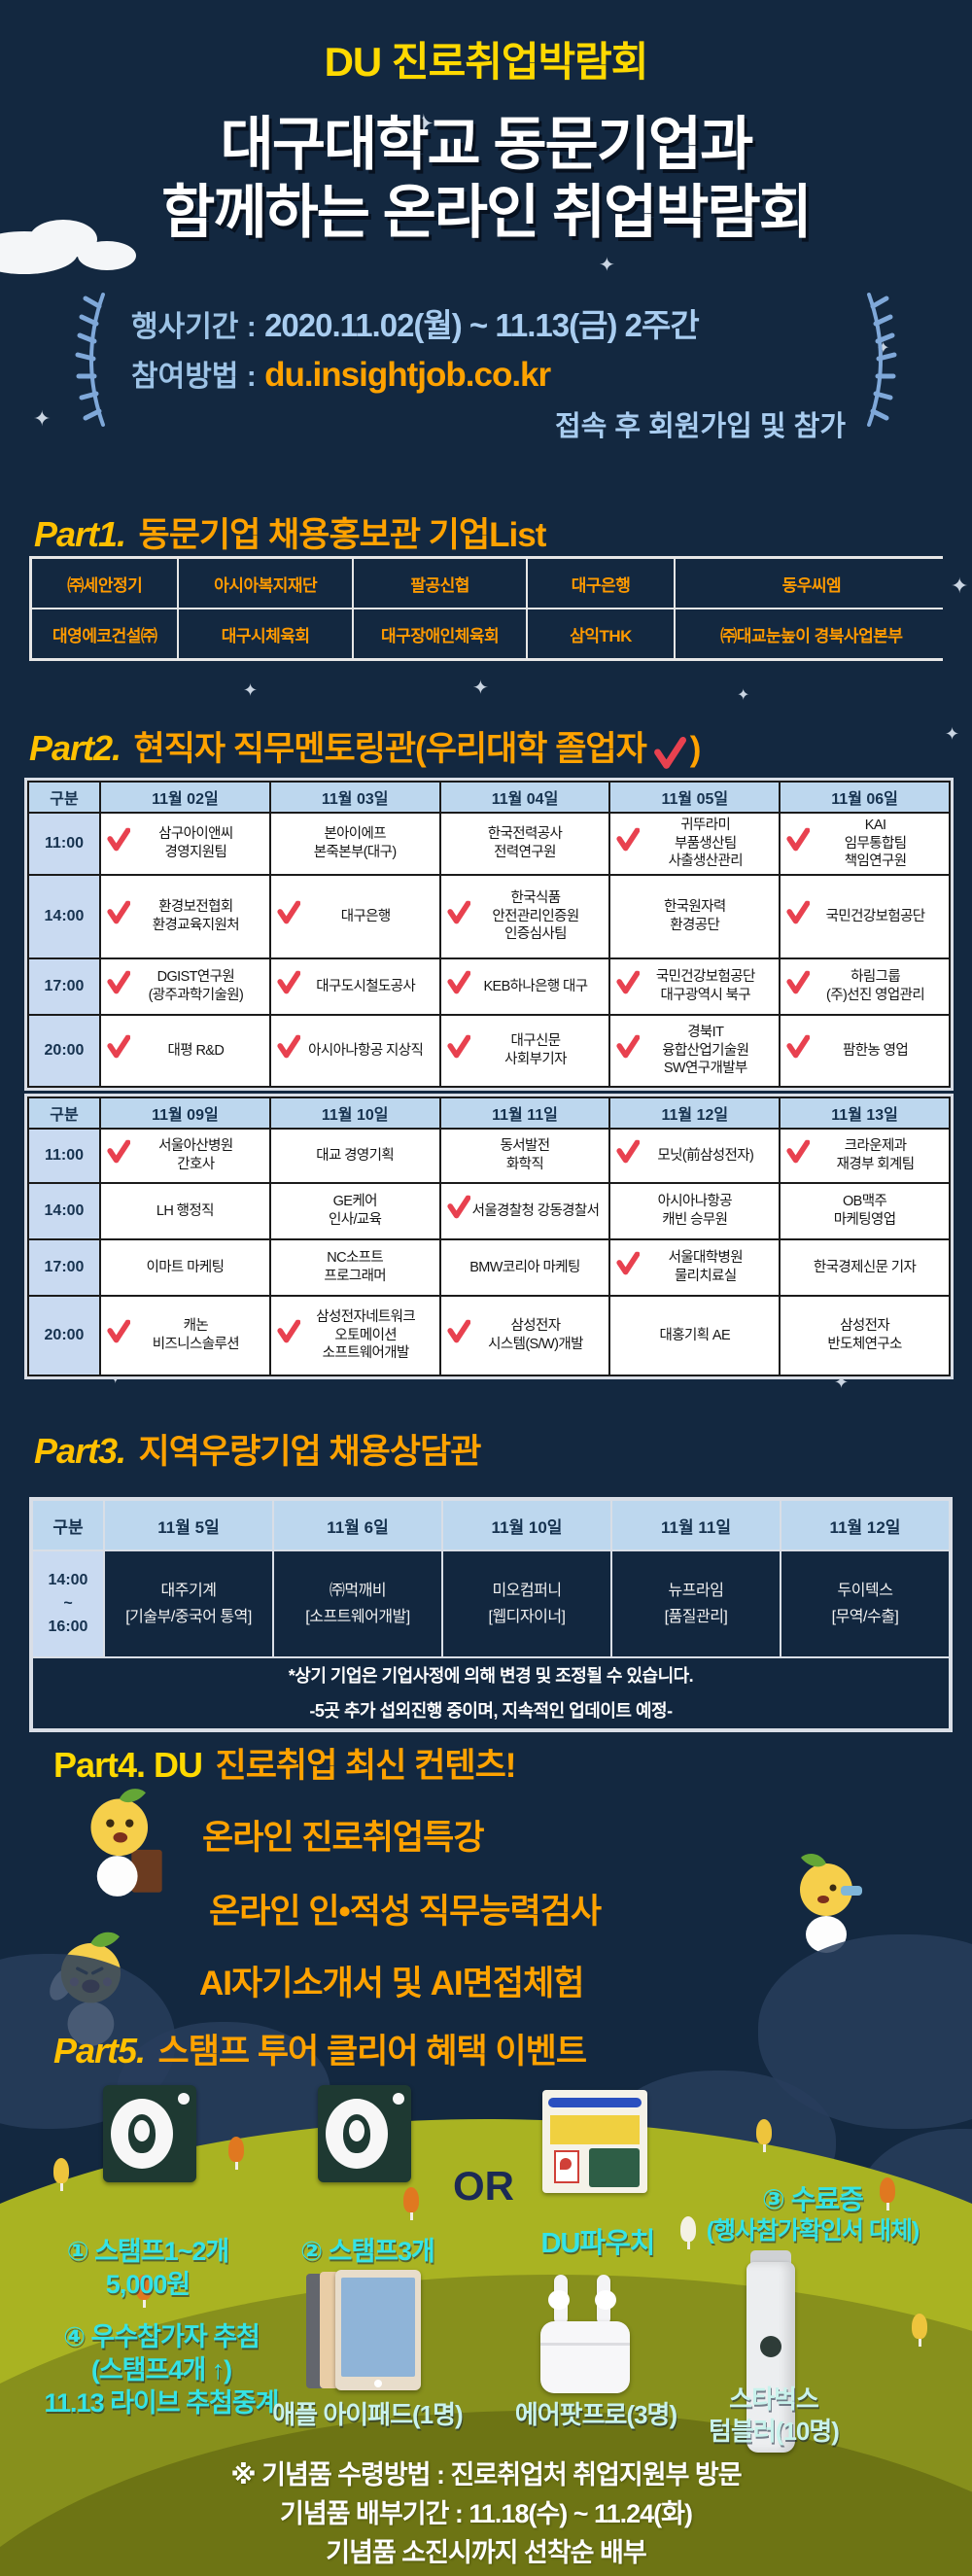  Describe the element at coordinates (585, 2335) in the screenshot. I see `airpods-image` at that location.